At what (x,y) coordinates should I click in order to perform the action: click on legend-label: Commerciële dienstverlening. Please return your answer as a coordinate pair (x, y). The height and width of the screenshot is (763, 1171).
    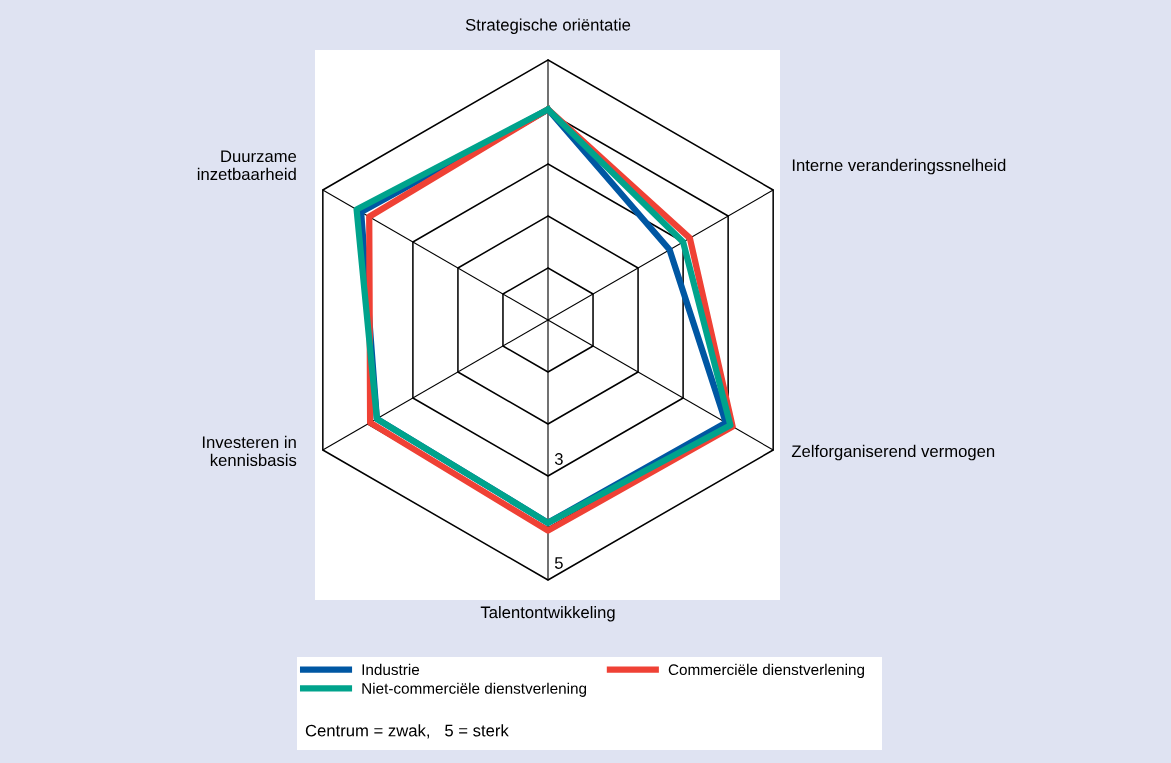
    Looking at the image, I should click on (766, 671).